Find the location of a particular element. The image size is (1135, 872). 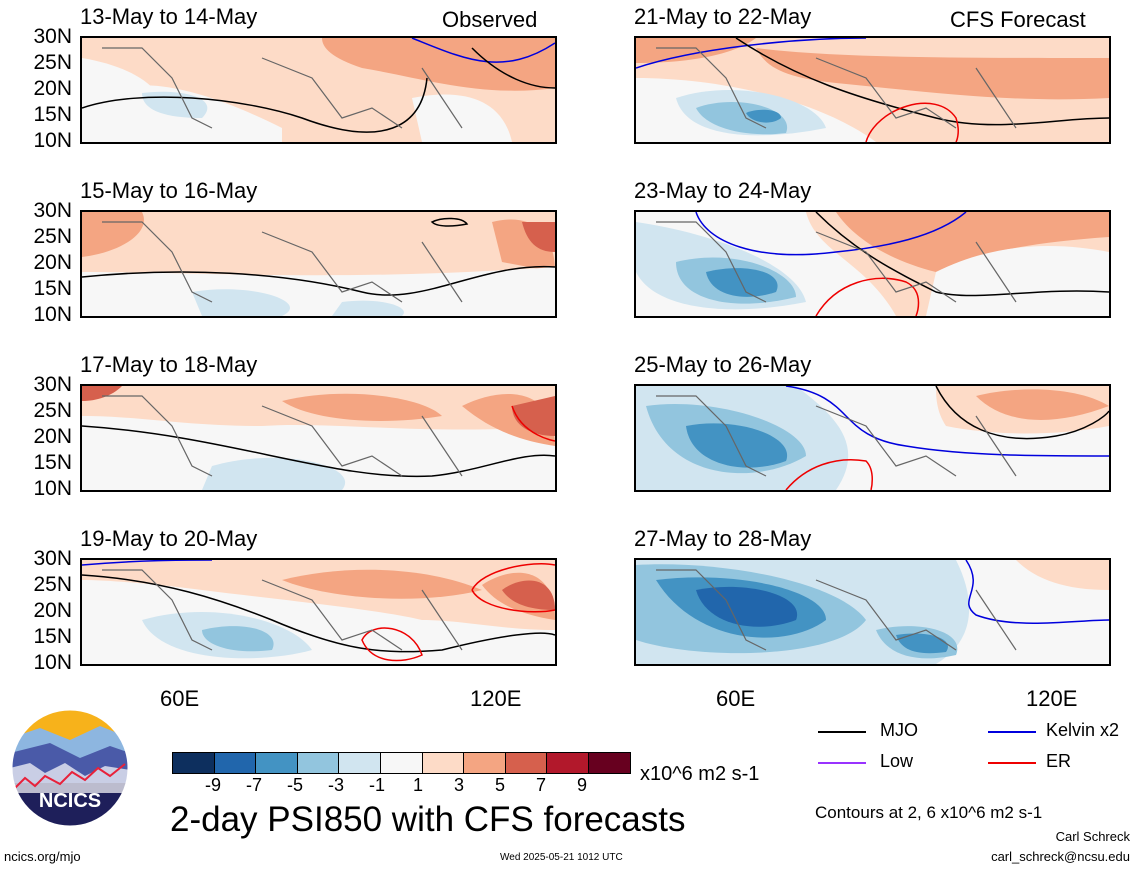

panel-tag-forecast: CFS Forecast is located at coordinates (1018, 19).